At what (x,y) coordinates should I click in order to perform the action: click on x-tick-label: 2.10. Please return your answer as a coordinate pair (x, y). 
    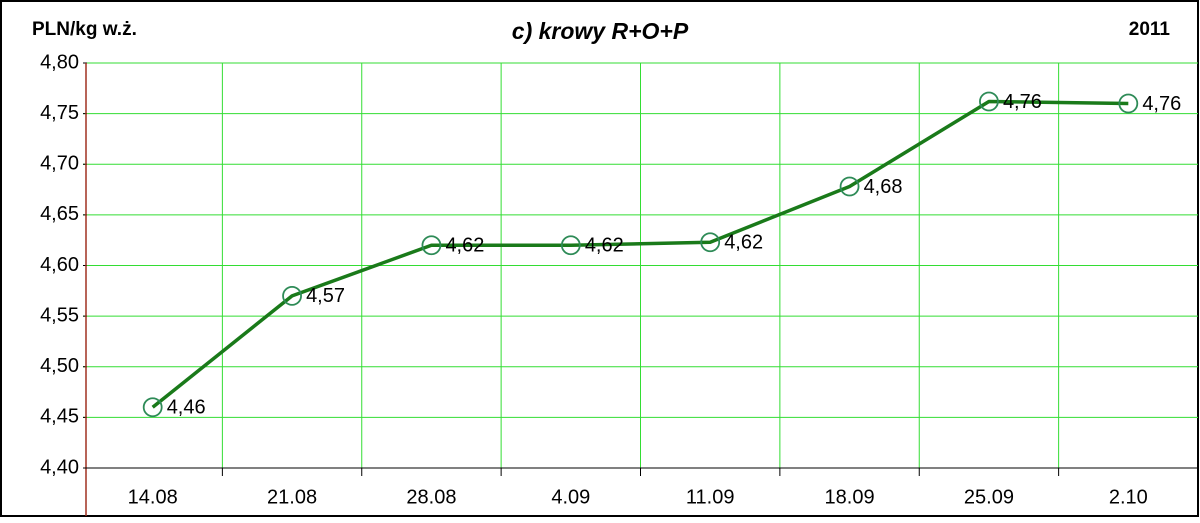
    Looking at the image, I should click on (1128, 497).